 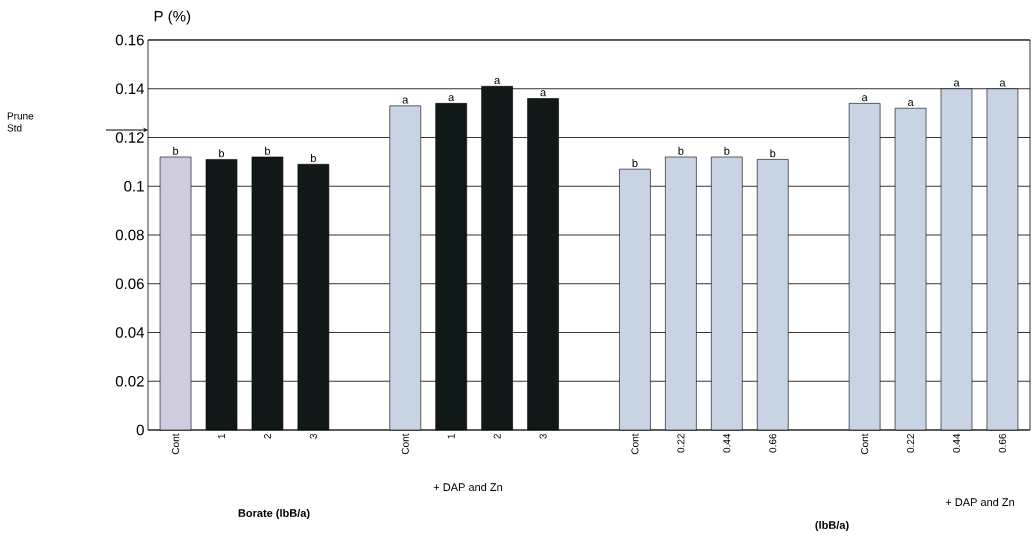 What do you see at coordinates (130, 332) in the screenshot?
I see `y-tick-label: 0.04` at bounding box center [130, 332].